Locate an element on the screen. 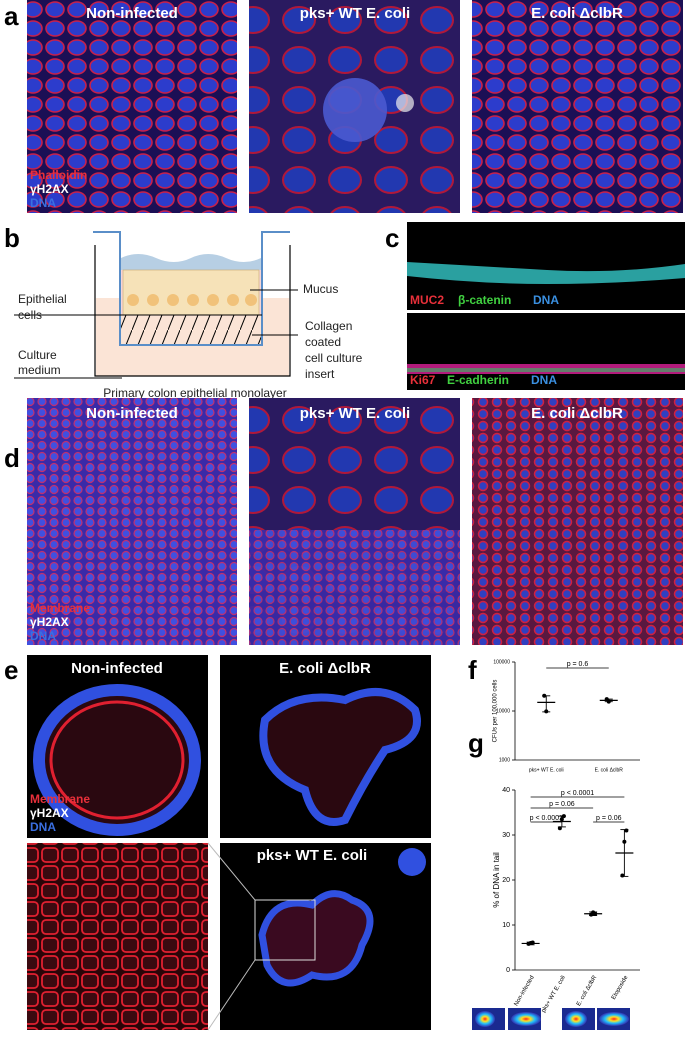  comets is located at coordinates (551, 1019).